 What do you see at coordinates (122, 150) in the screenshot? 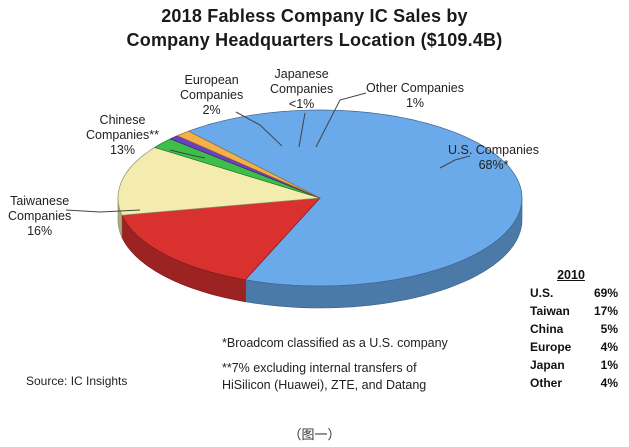
I see `slice-label-china-line3: 13%` at bounding box center [122, 150].